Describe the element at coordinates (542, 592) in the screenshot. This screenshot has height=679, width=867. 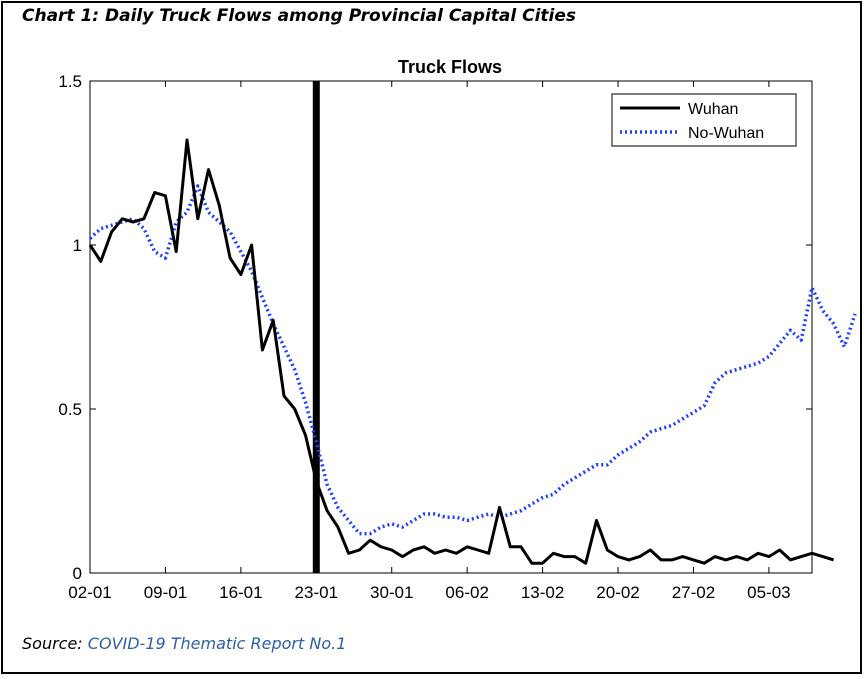
I see `x-tick-label: 13-02` at that location.